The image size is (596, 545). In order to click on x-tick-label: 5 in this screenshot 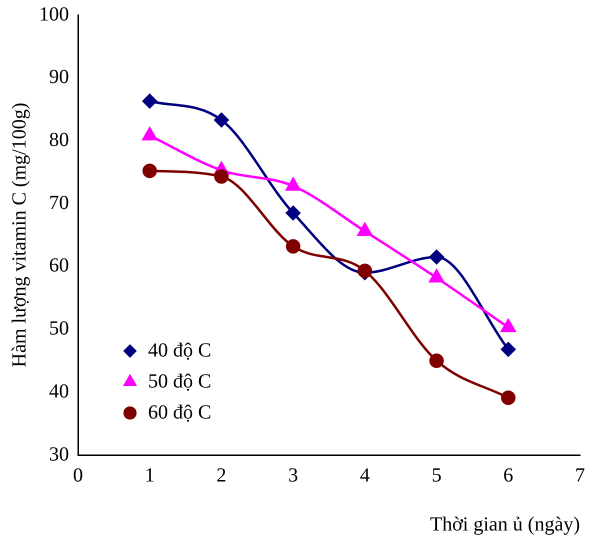, I will do `click(437, 475)`.